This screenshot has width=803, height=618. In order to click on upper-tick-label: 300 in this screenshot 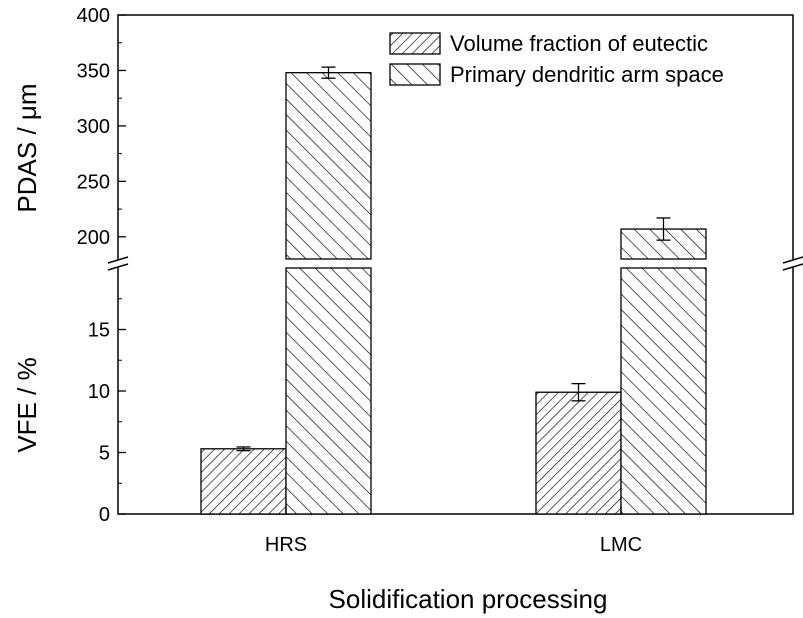, I will do `click(93, 127)`.